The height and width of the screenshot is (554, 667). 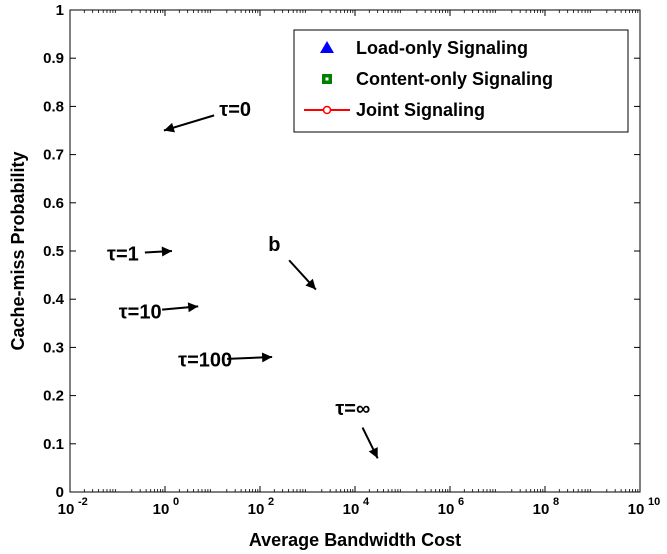 I want to click on x-tick-exponent: 0, so click(x=176, y=502).